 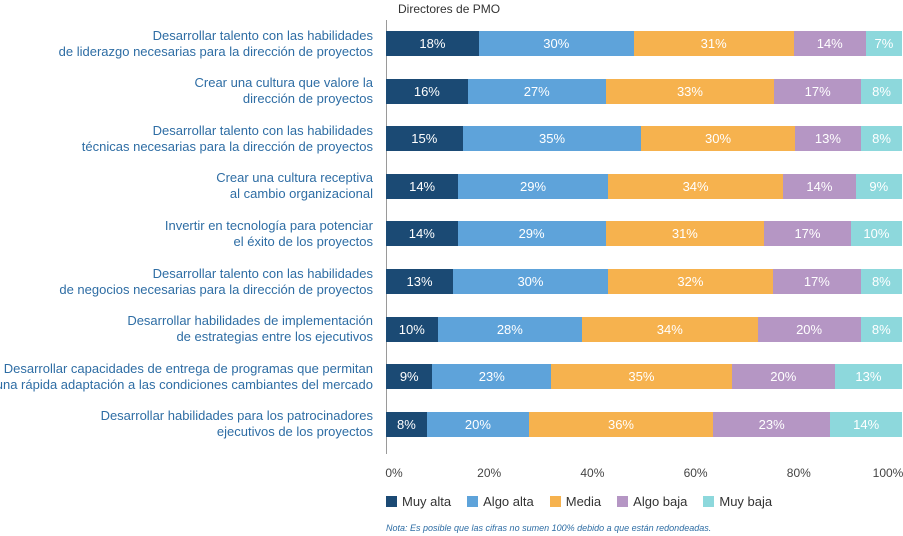 I want to click on bar-segment-muy-alta: 9%, so click(x=409, y=377).